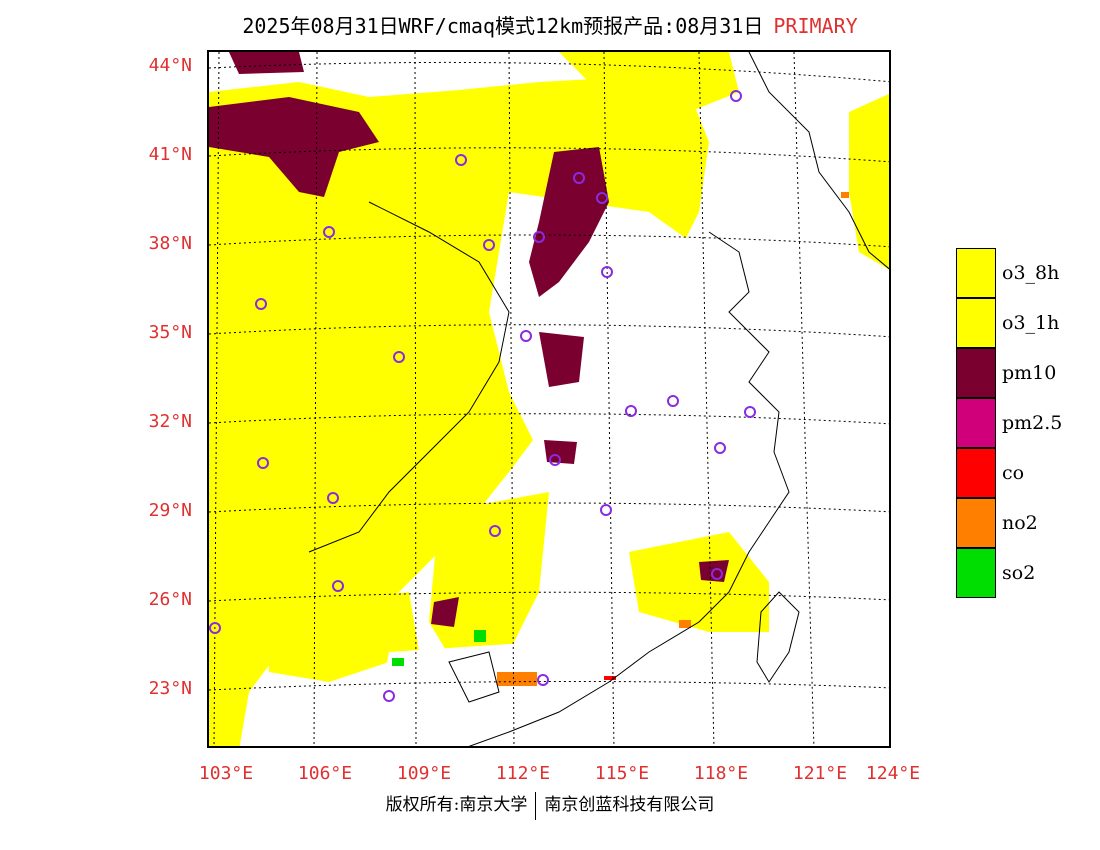 The height and width of the screenshot is (850, 1100). What do you see at coordinates (517, 679) in the screenshot?
I see `no2-spot-south` at bounding box center [517, 679].